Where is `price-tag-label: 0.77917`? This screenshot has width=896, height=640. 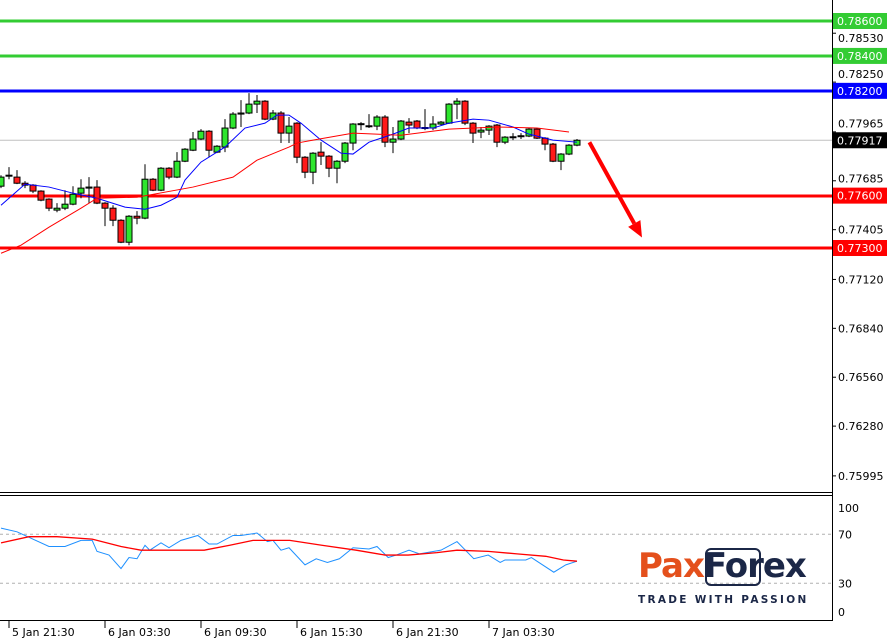
price-tag-label: 0.77917 is located at coordinates (860, 140).